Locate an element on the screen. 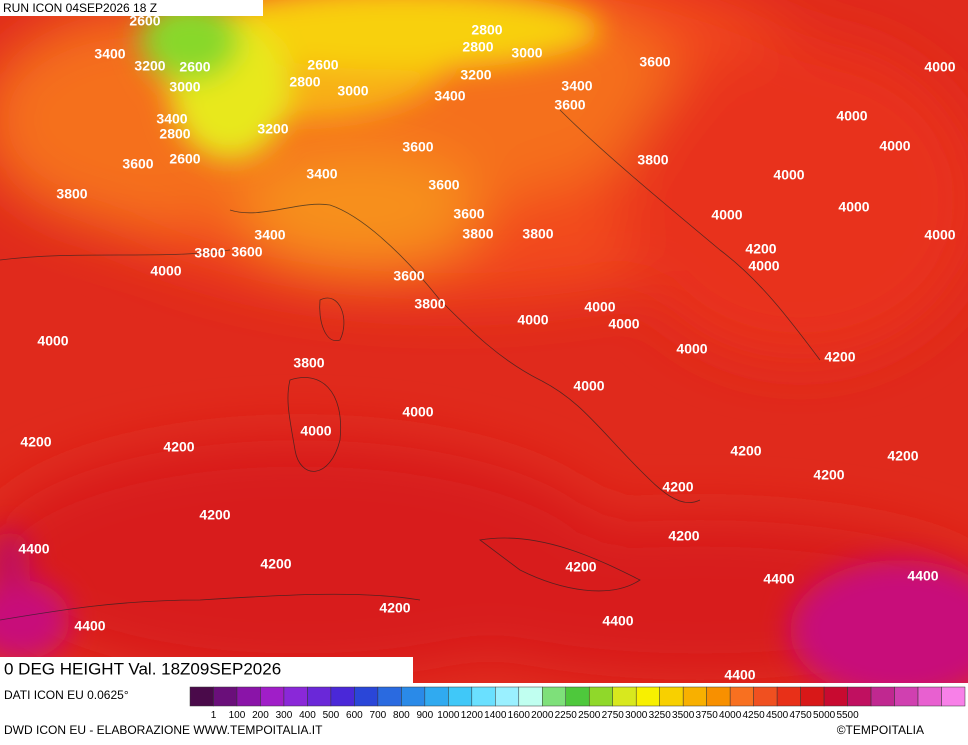 This screenshot has height=745, width=968. legend-label: 1 is located at coordinates (214, 715).